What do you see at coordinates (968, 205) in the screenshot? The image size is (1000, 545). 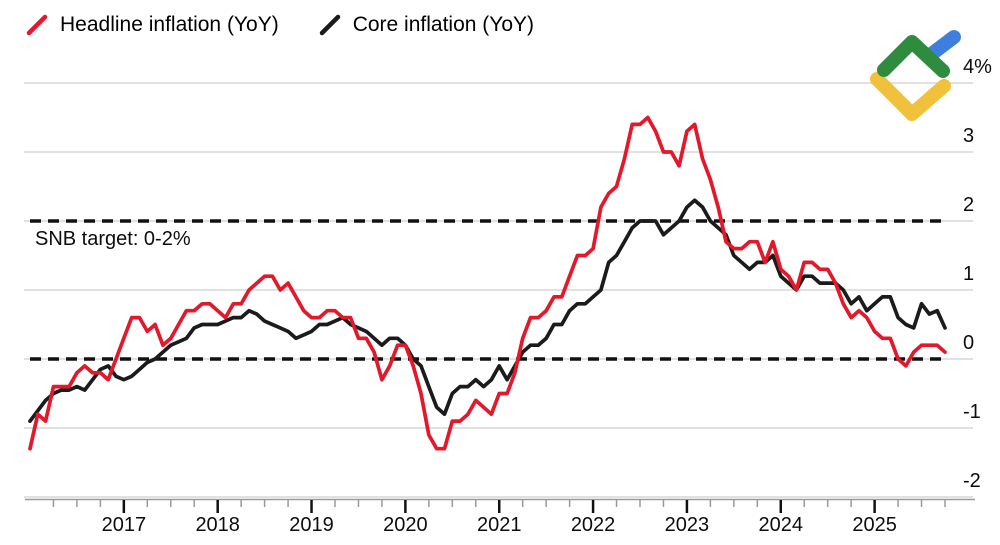 I see `y-tick-label: 2` at bounding box center [968, 205].